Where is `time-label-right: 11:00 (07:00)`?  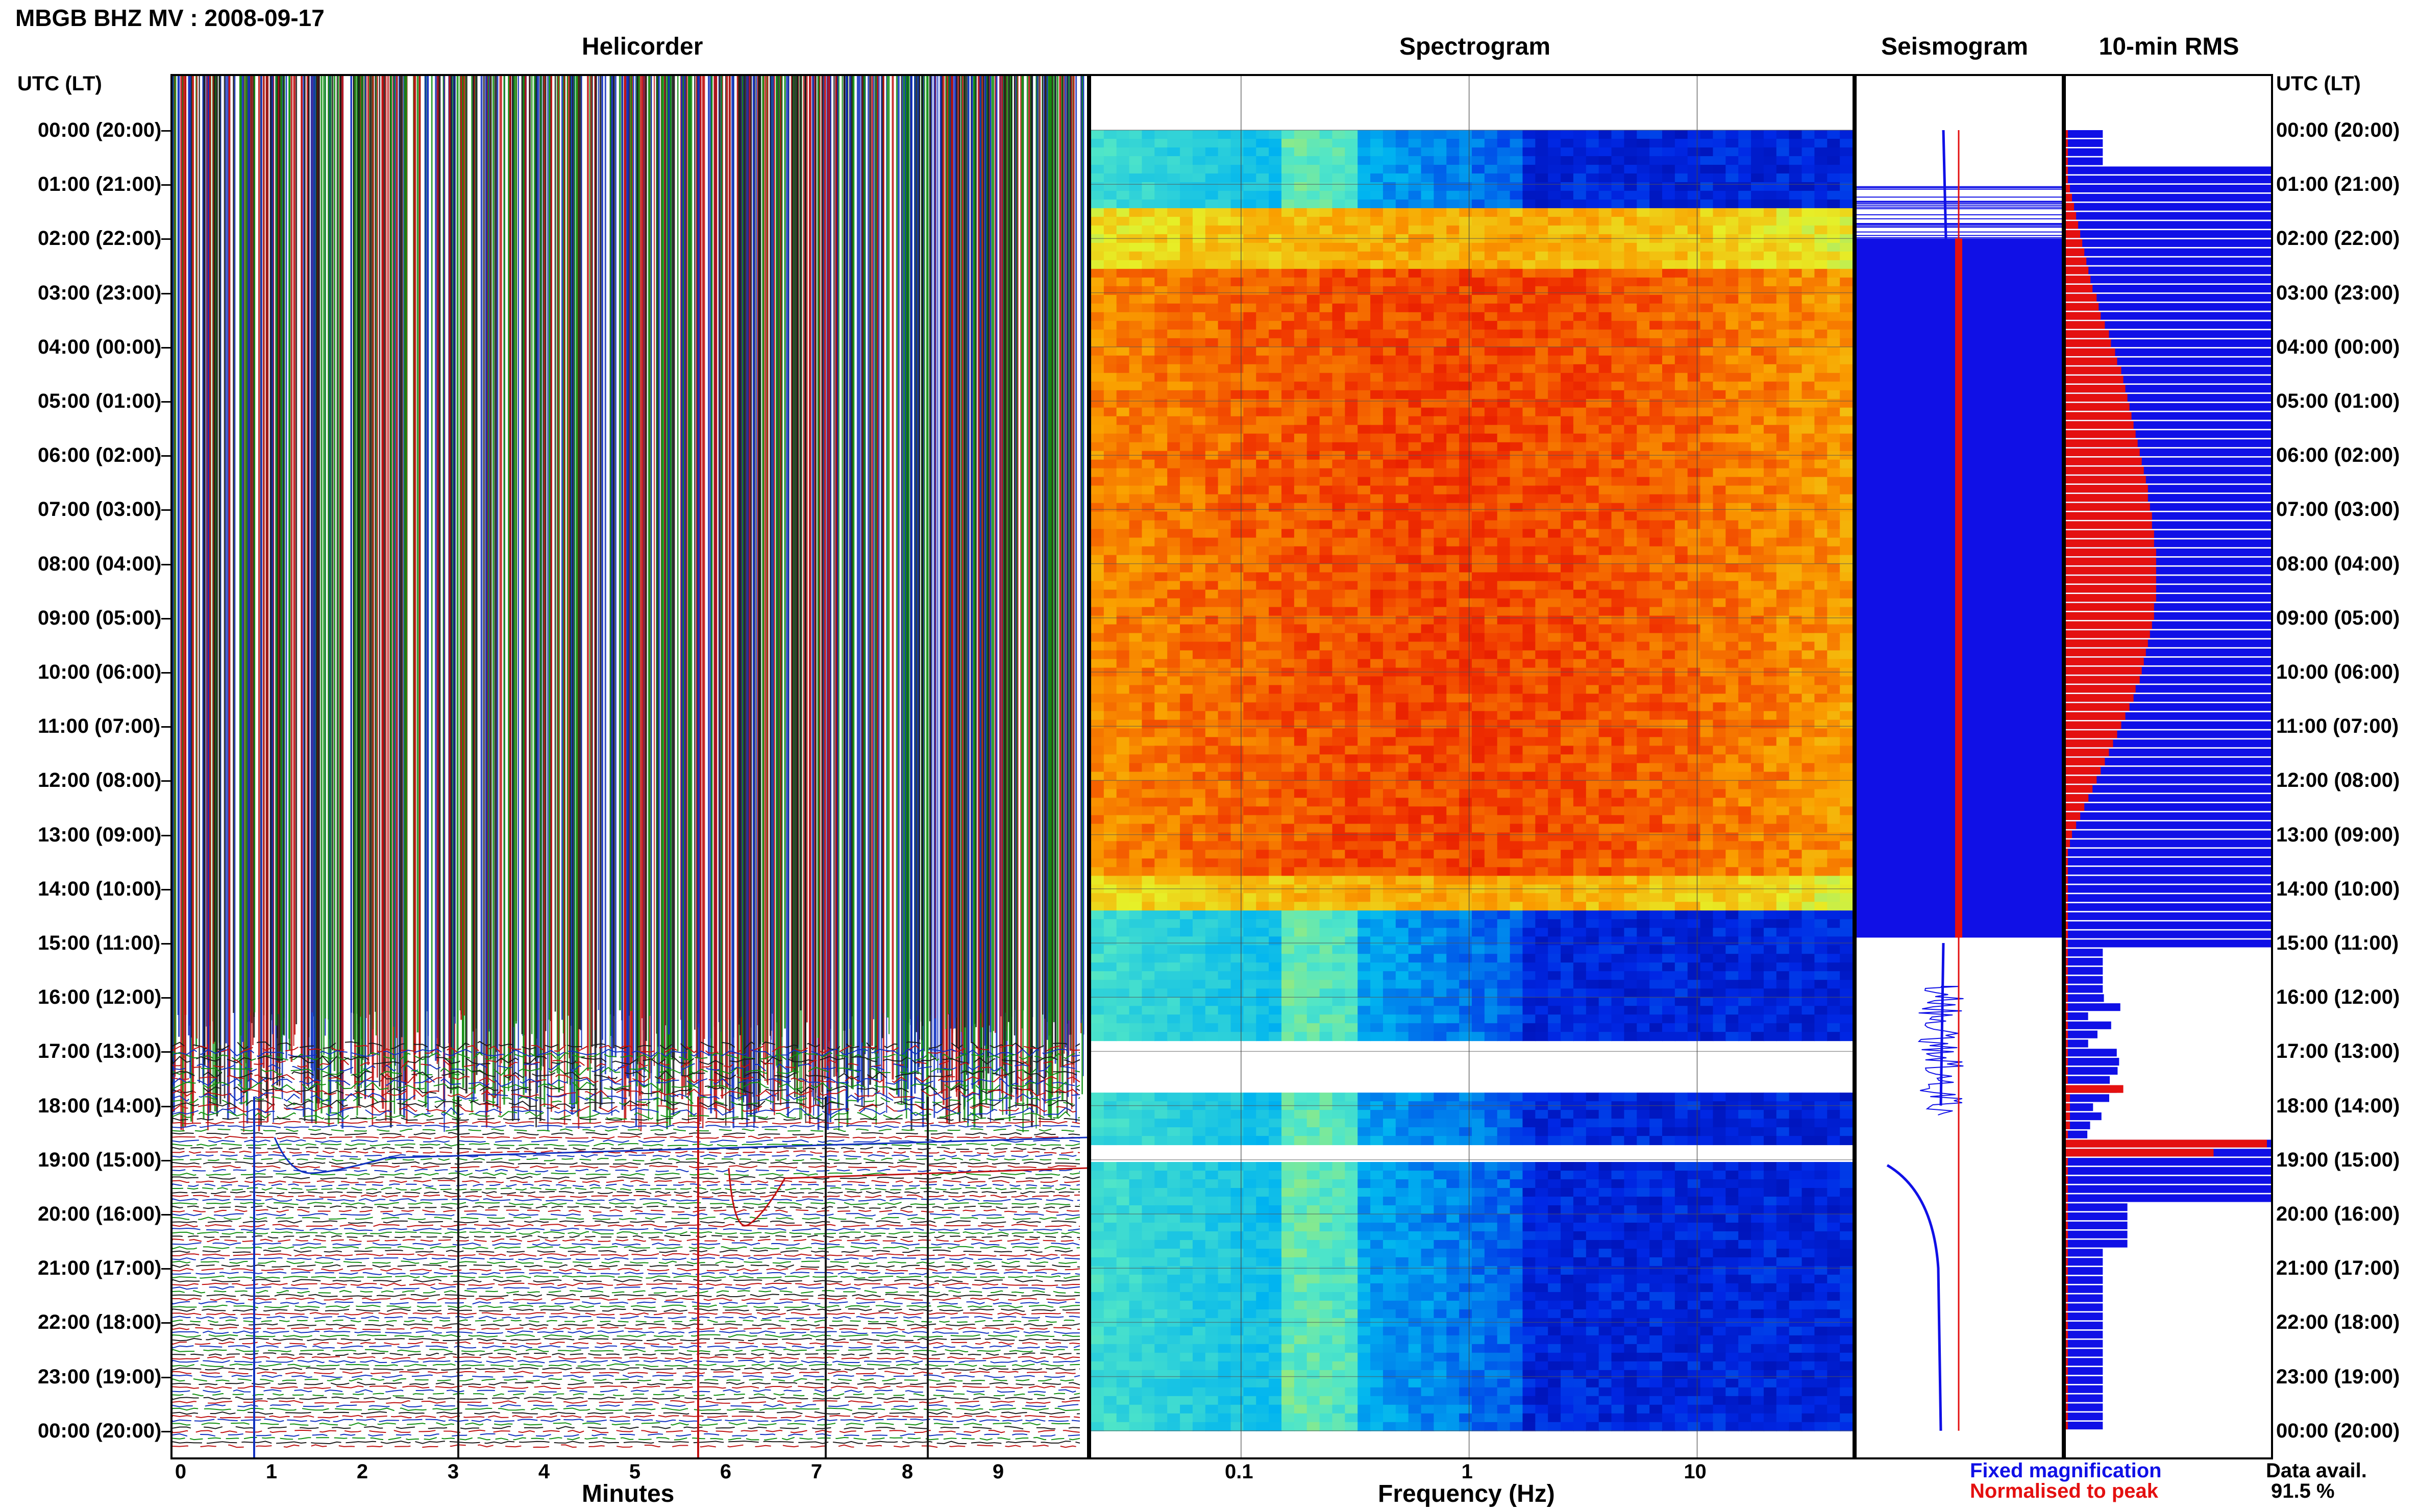 time-label-right: 11:00 (07:00) is located at coordinates (2337, 726).